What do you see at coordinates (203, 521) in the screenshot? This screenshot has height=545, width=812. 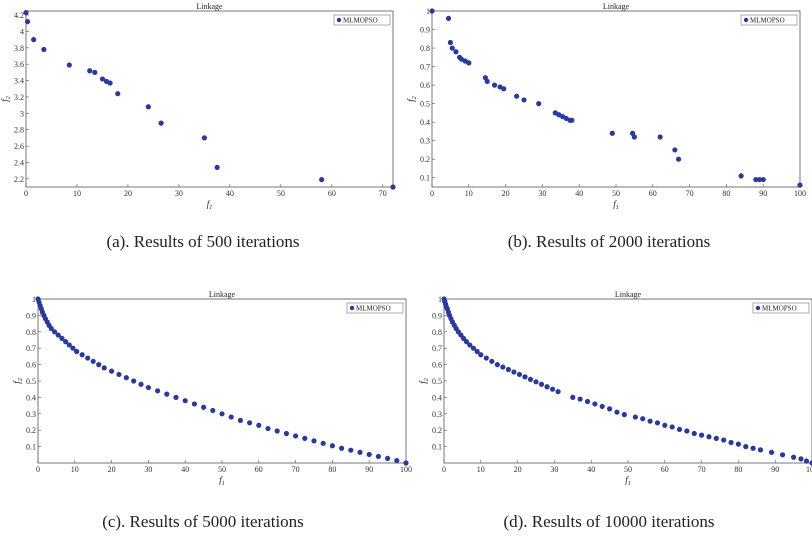 I see `caption-c: (c). Results of 5000 iterations` at bounding box center [203, 521].